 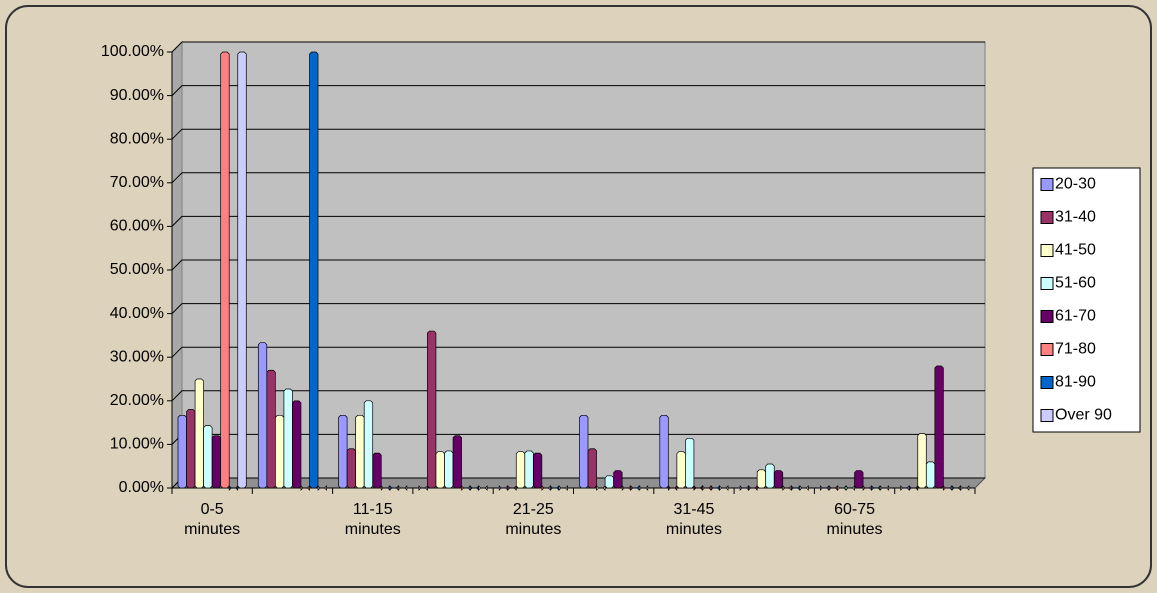 What do you see at coordinates (1086, 300) in the screenshot?
I see `legend-box` at bounding box center [1086, 300].